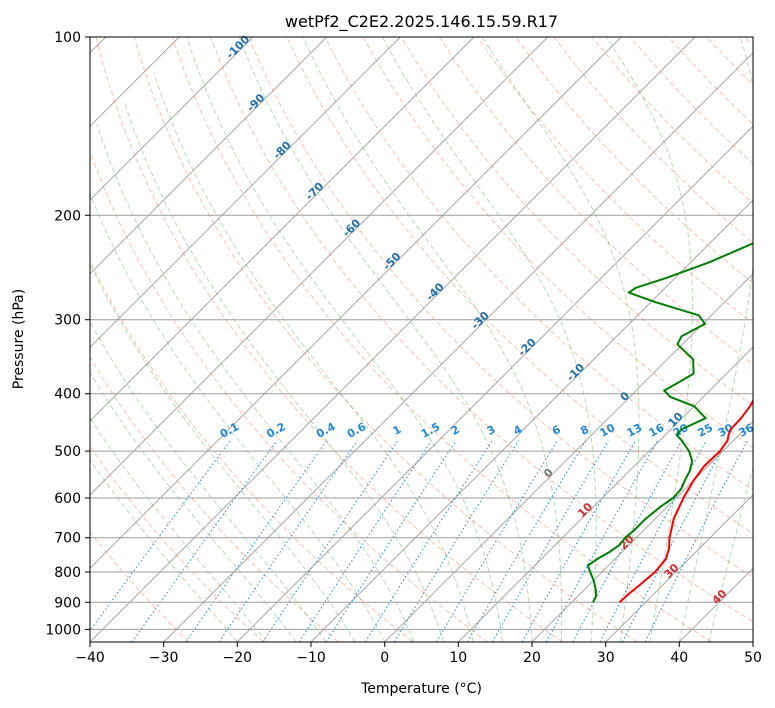 Image resolution: width=775 pixels, height=708 pixels. Describe the element at coordinates (67, 539) in the screenshot. I see `y-tick-label: 700` at that location.